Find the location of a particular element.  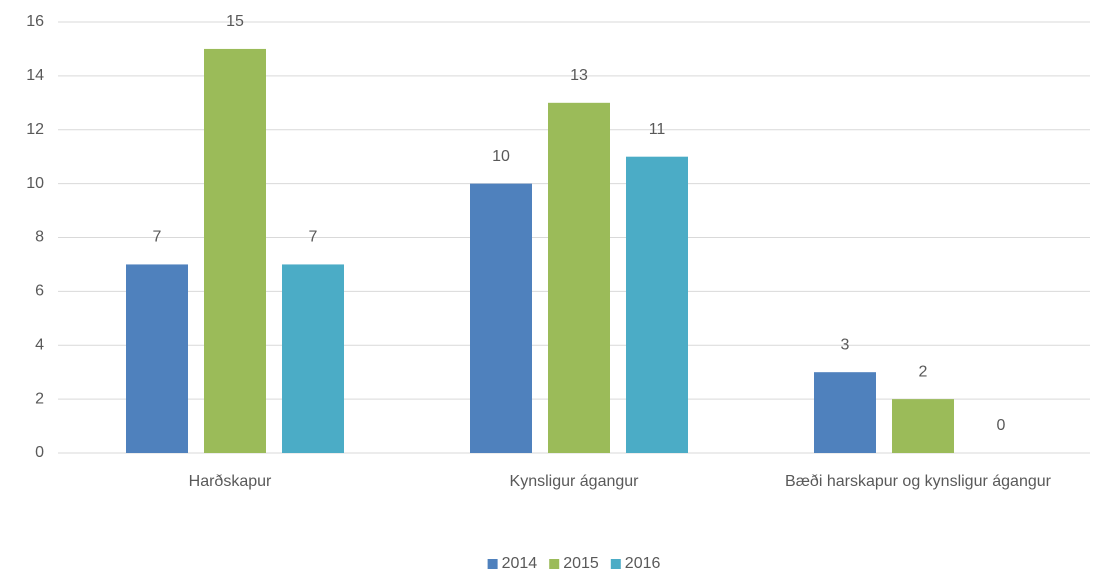

y-tick-label: 8 is located at coordinates (39, 237).